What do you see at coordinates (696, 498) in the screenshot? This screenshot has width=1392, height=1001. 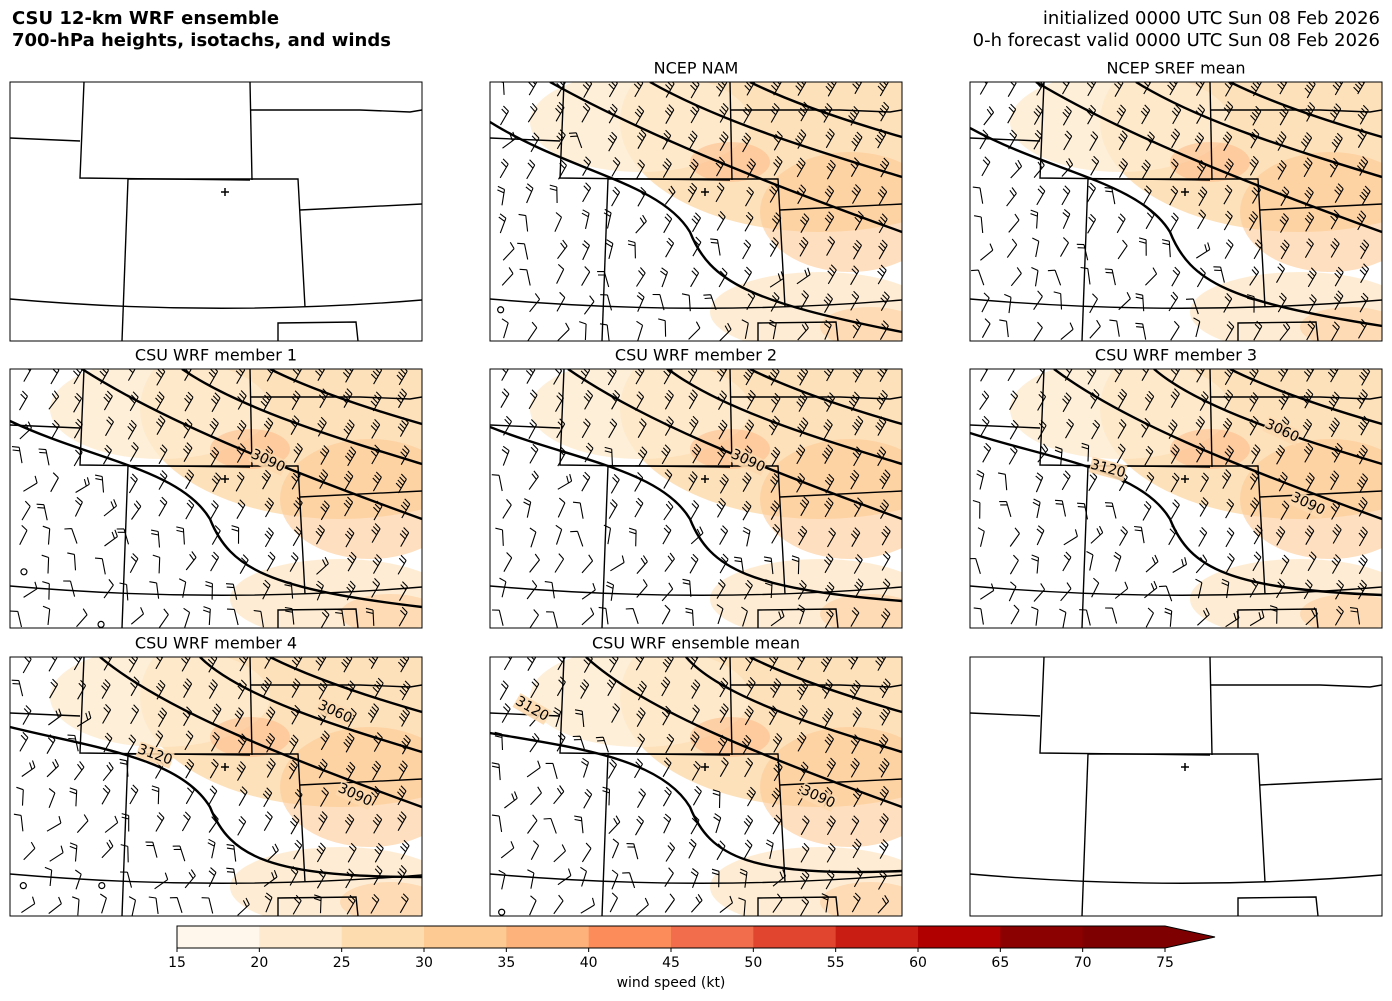 I see `map-panel: 3090` at bounding box center [696, 498].